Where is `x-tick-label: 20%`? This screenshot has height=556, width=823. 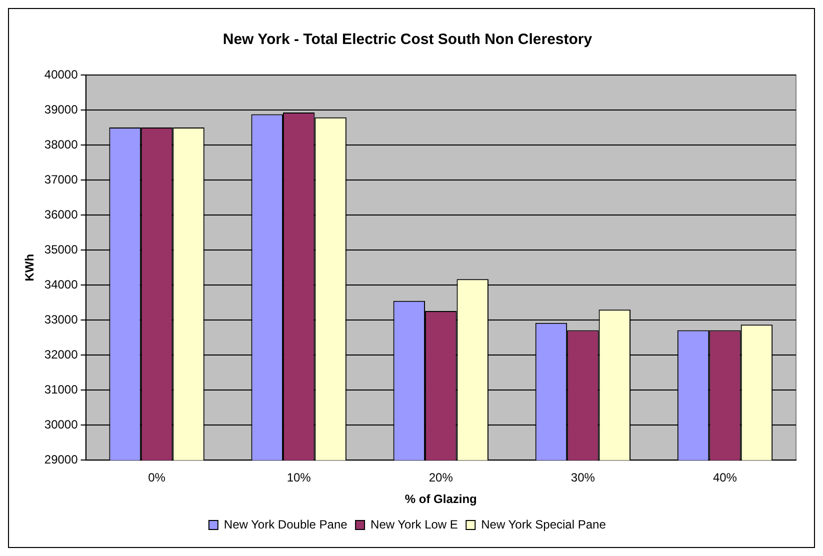
x-tick-label: 20% is located at coordinates (441, 477).